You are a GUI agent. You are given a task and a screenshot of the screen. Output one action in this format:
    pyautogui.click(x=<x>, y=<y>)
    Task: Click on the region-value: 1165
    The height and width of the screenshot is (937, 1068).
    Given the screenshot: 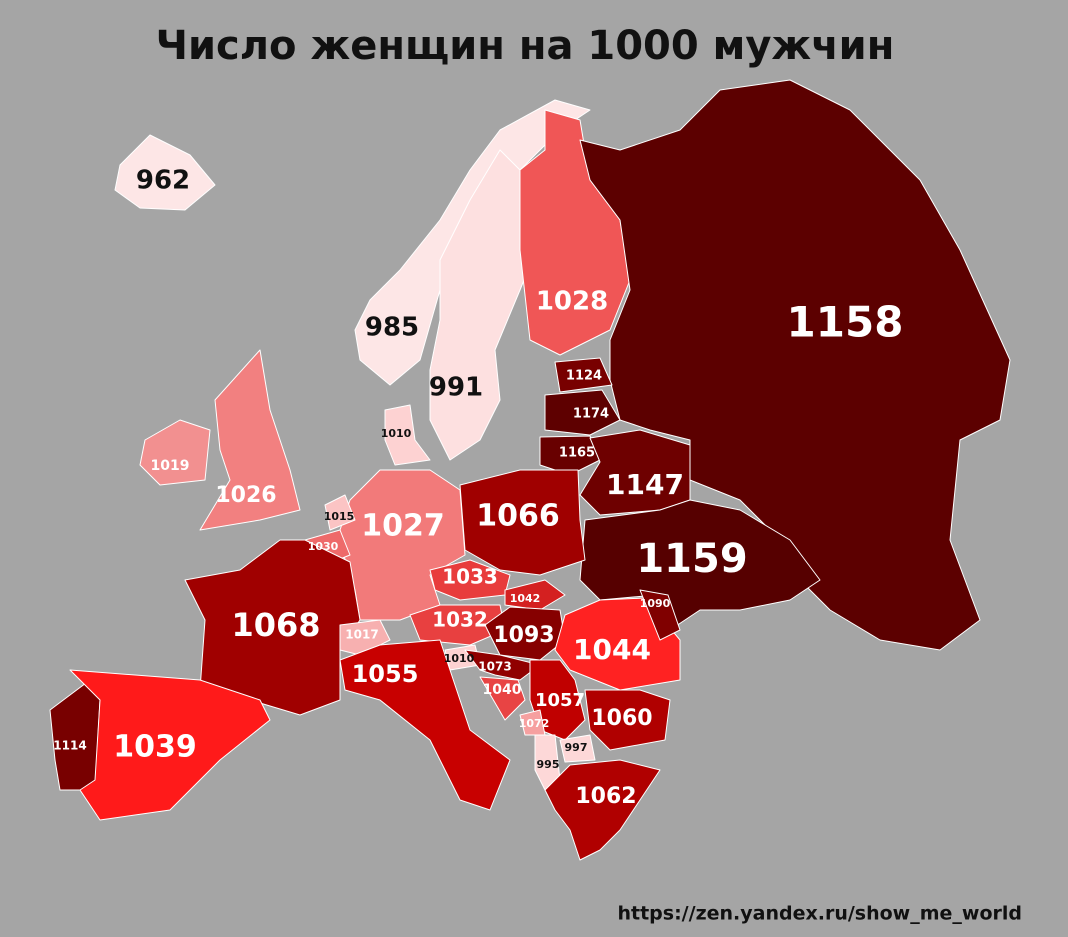 What is the action you would take?
    pyautogui.click(x=577, y=453)
    